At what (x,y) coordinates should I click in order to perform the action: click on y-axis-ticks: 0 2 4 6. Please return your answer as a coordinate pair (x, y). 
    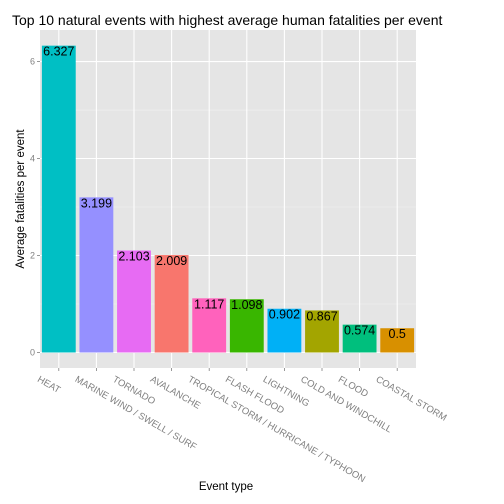
    Looking at the image, I should click on (35, 207).